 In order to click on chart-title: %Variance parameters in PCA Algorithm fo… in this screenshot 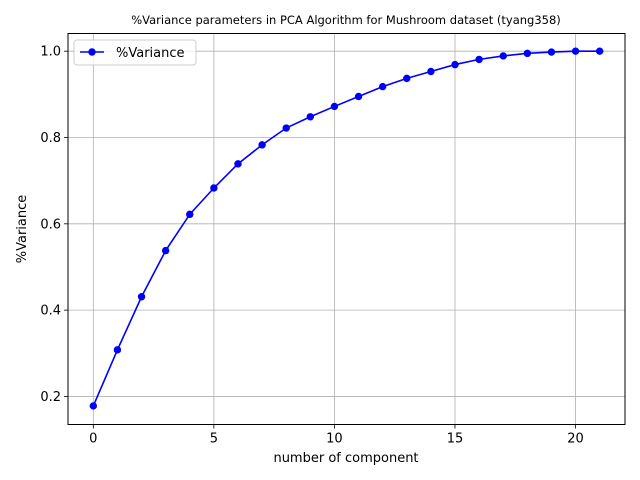, I will do `click(346, 20)`.